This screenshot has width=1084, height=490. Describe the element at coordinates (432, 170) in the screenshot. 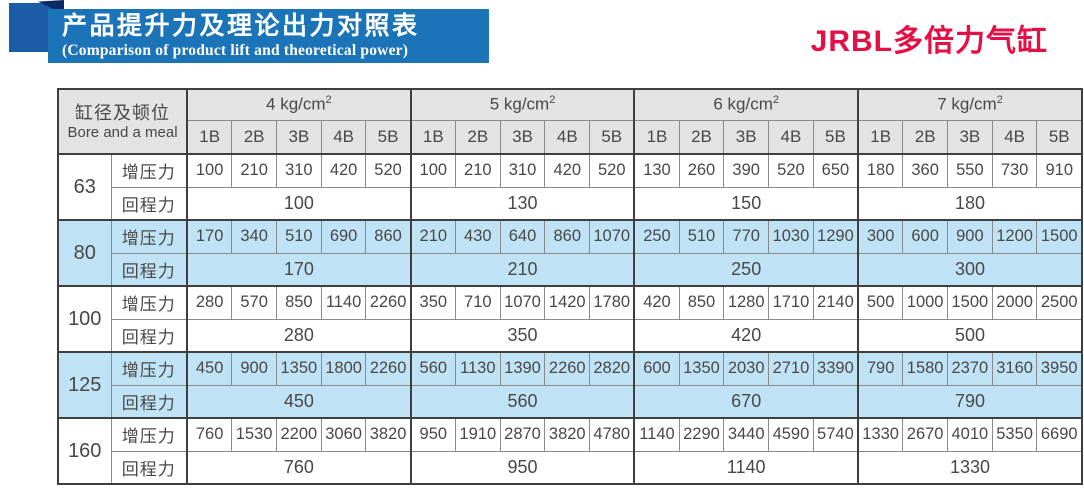

I see `boost-value-cell: 100` at that location.